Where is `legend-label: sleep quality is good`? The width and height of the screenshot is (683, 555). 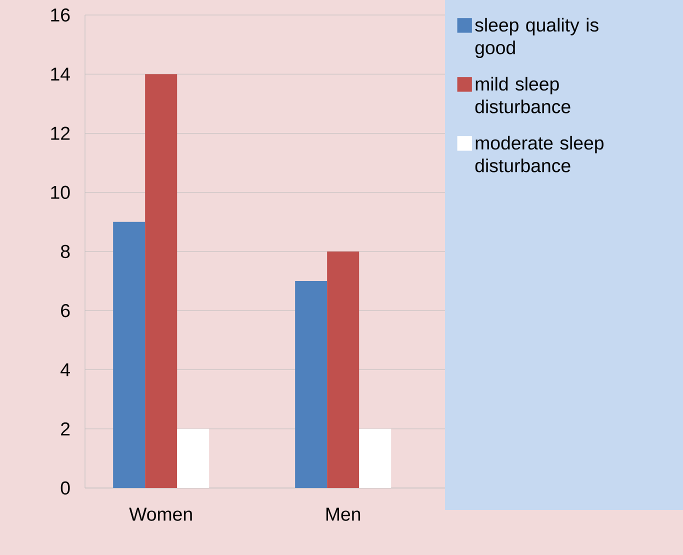 legend-label: sleep quality is good is located at coordinates (536, 38).